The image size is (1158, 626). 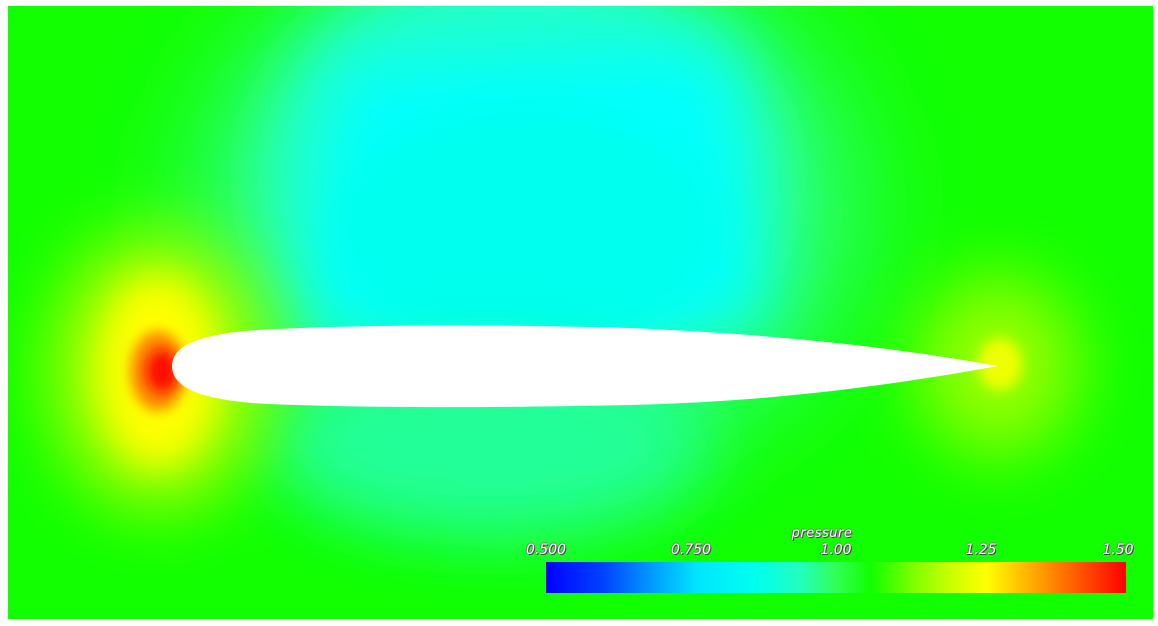 I want to click on colorbar-tick-label: 0.500, so click(x=546, y=550).